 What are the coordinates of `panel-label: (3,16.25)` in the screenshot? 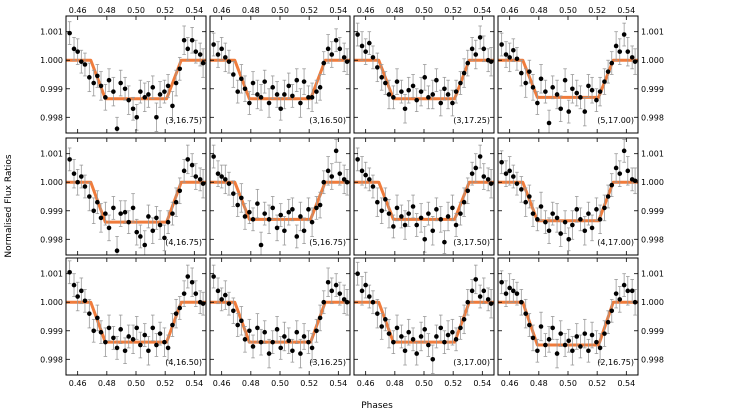 It's located at (327, 362).